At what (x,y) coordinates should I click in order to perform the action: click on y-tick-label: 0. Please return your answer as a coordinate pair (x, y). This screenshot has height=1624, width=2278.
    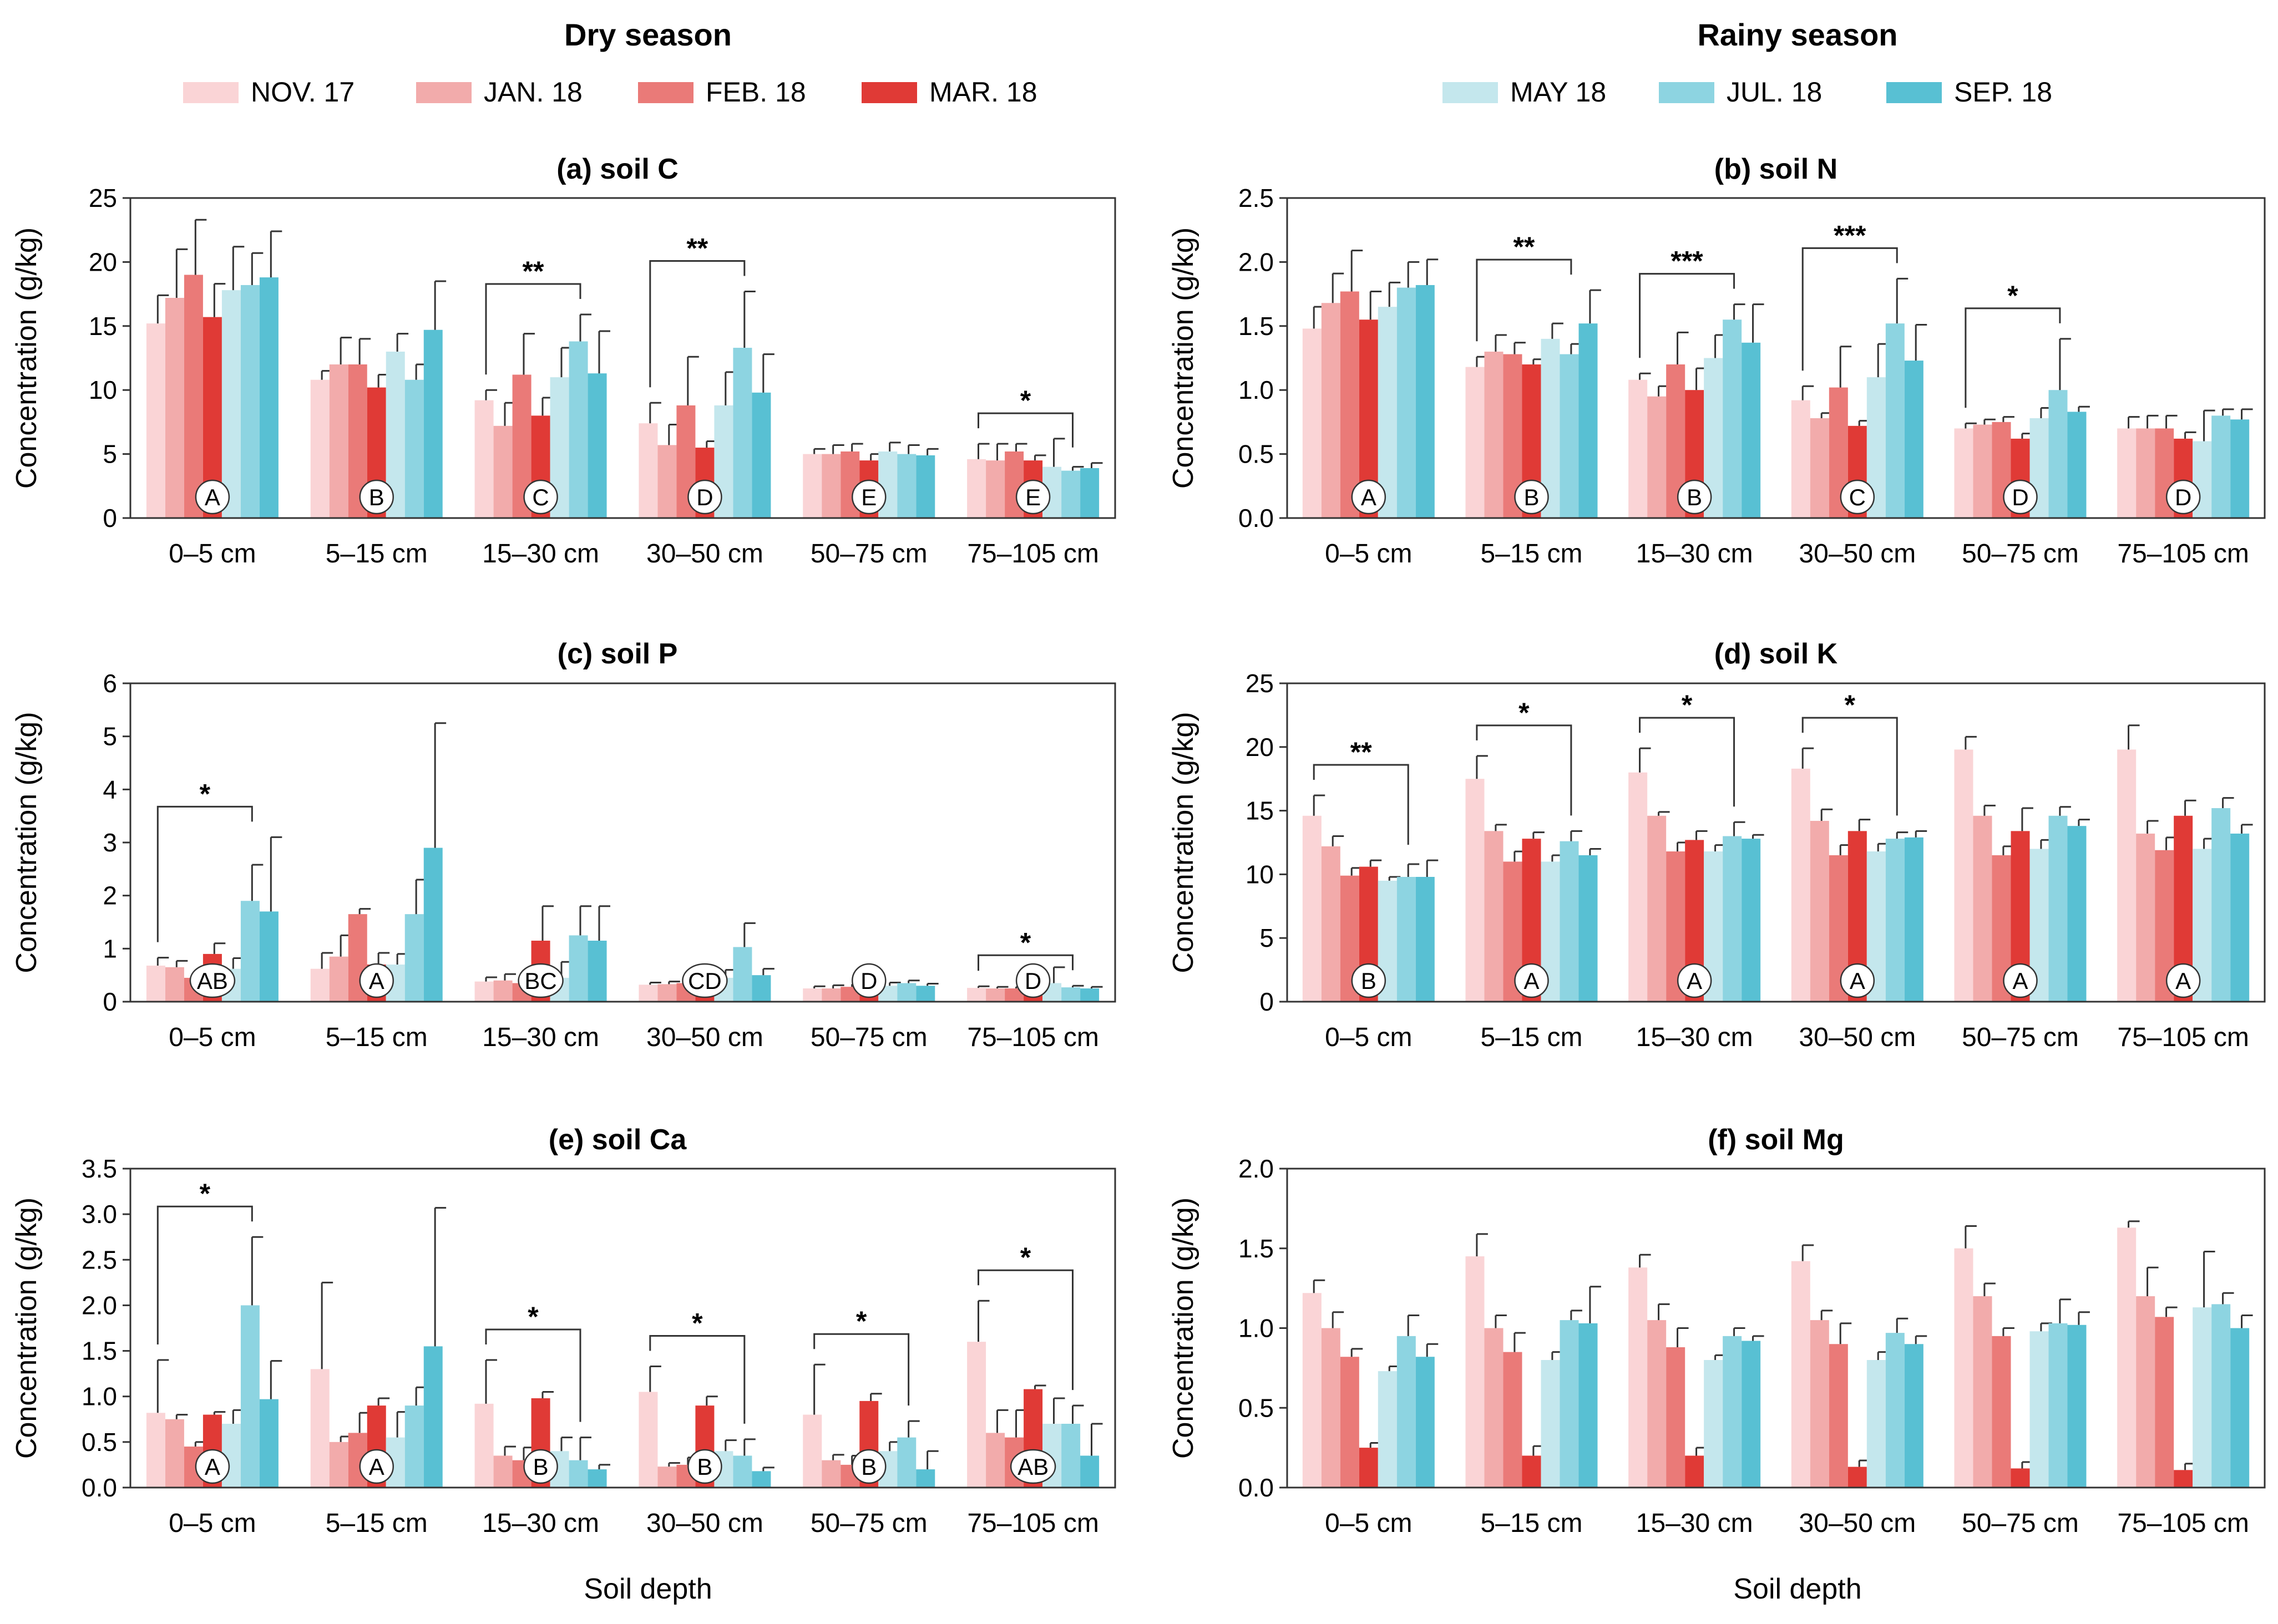
    Looking at the image, I should click on (110, 518).